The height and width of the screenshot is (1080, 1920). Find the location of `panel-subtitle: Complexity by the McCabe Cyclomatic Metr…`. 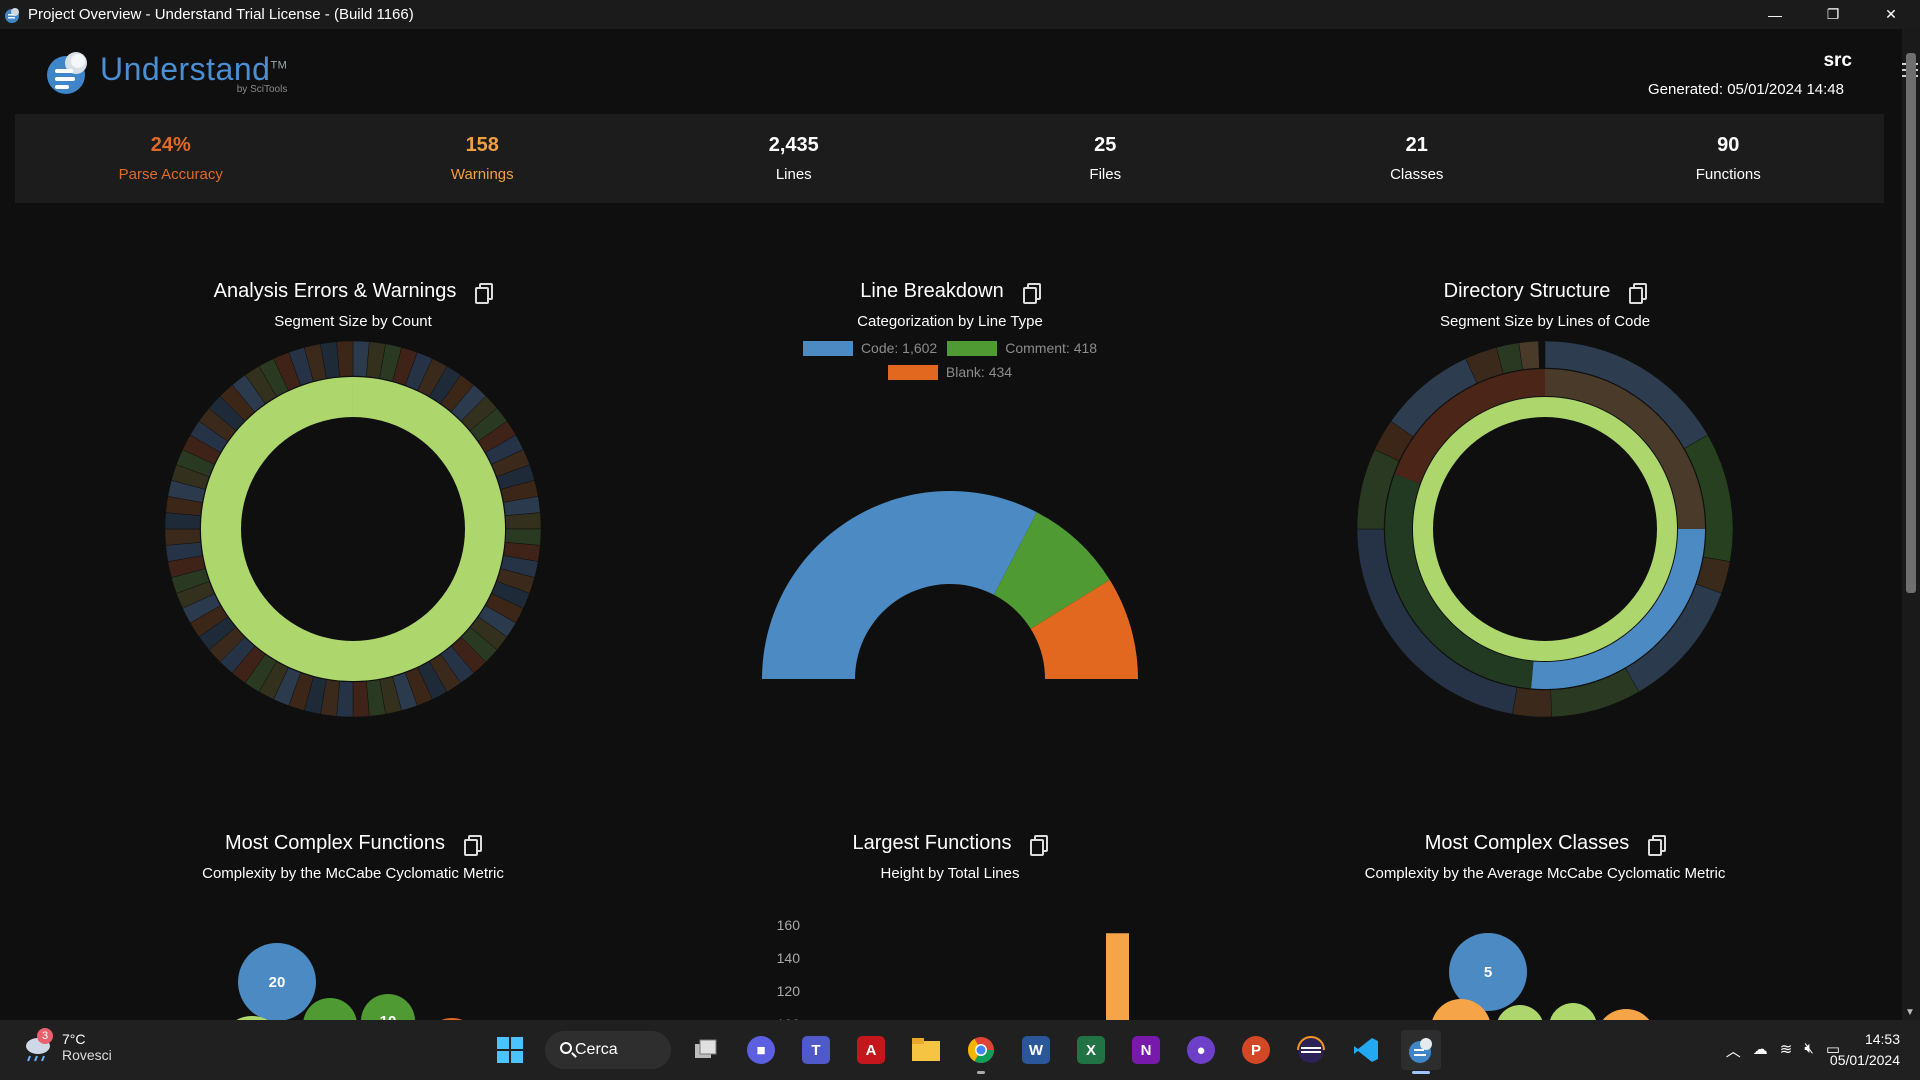

panel-subtitle: Complexity by the McCabe Cyclomatic Metr… is located at coordinates (353, 873).